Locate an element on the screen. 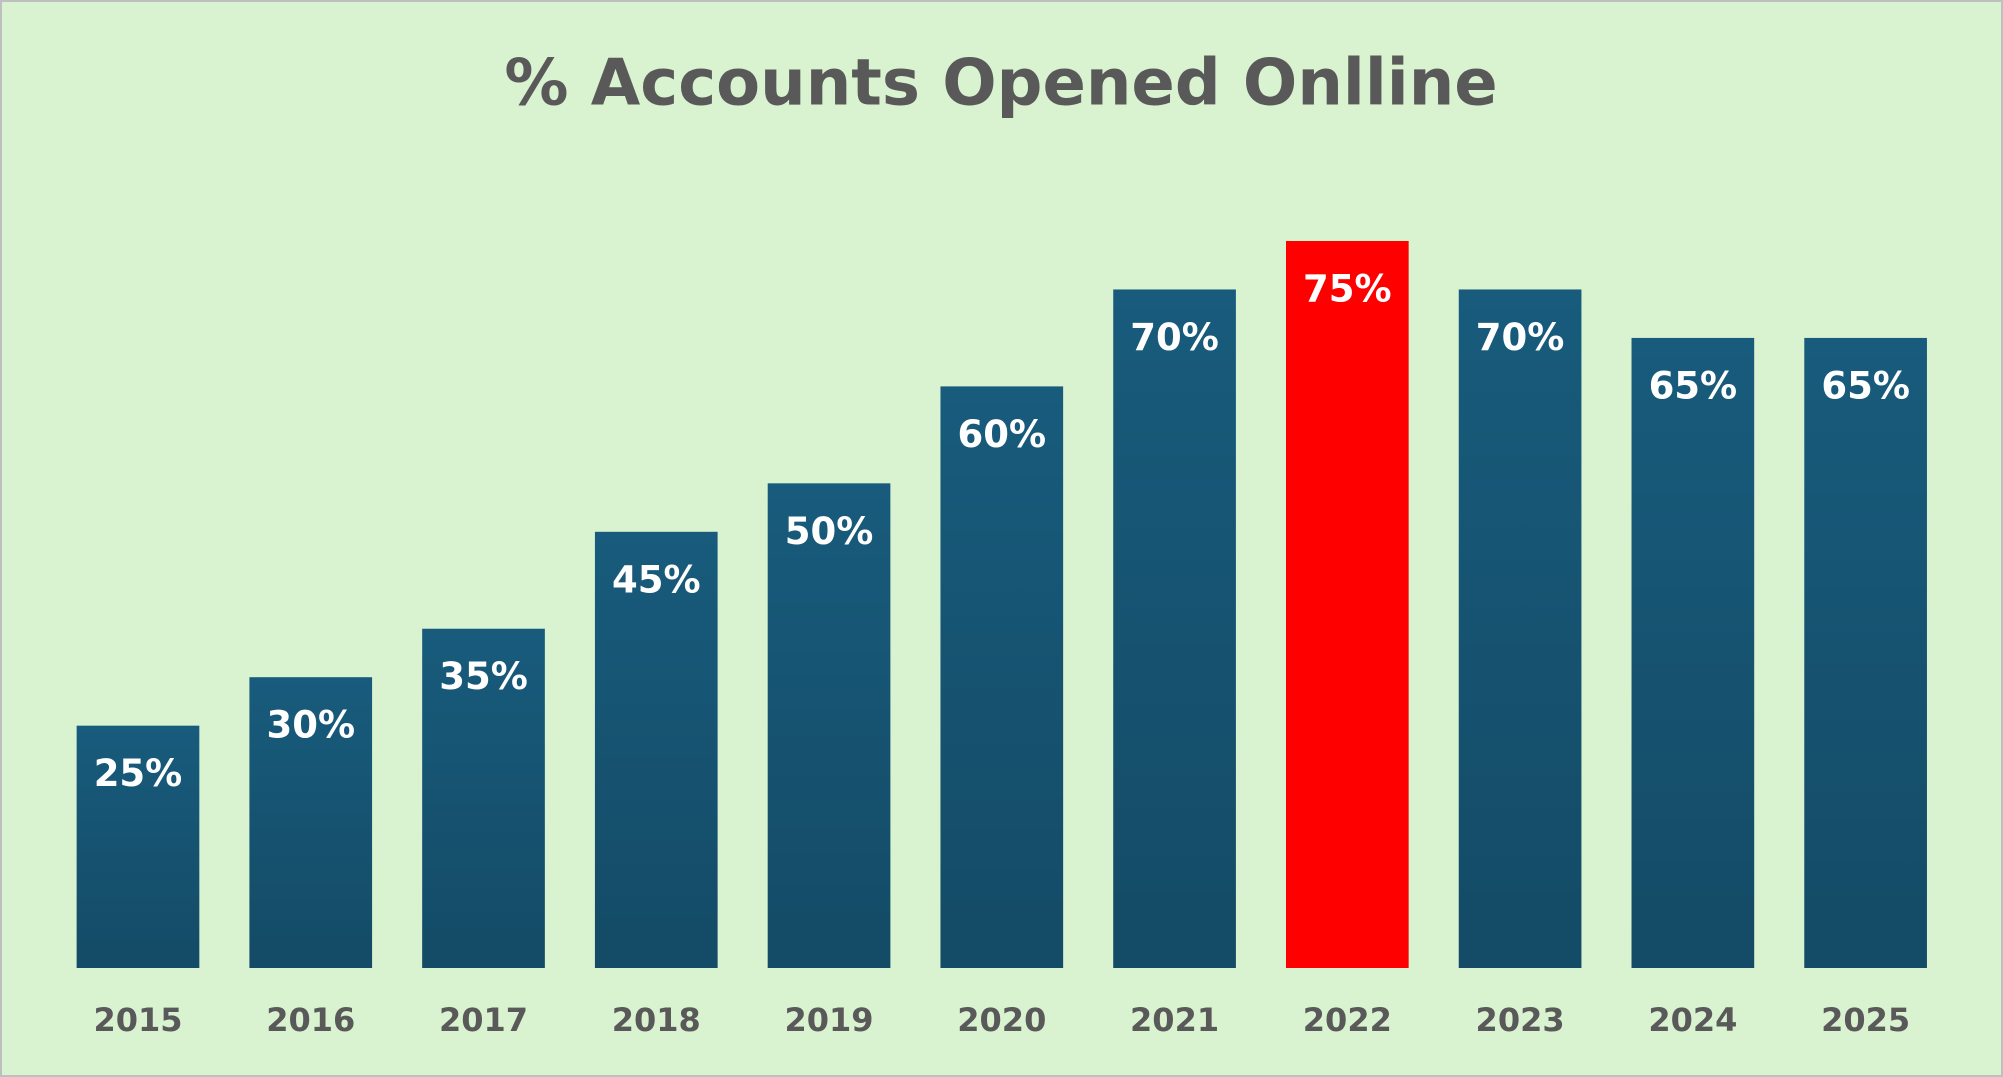 The width and height of the screenshot is (2003, 1077). data-label: 45% is located at coordinates (656, 579).